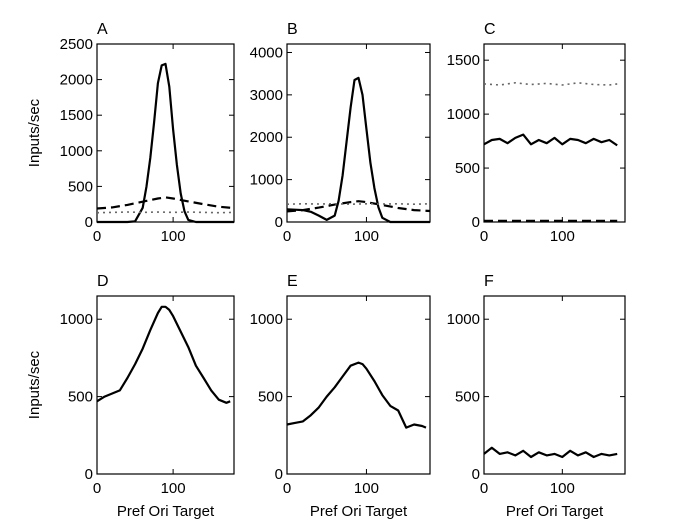 This screenshot has height=532, width=692. Describe the element at coordinates (76, 44) in the screenshot. I see `y-tick-label: 2500` at that location.